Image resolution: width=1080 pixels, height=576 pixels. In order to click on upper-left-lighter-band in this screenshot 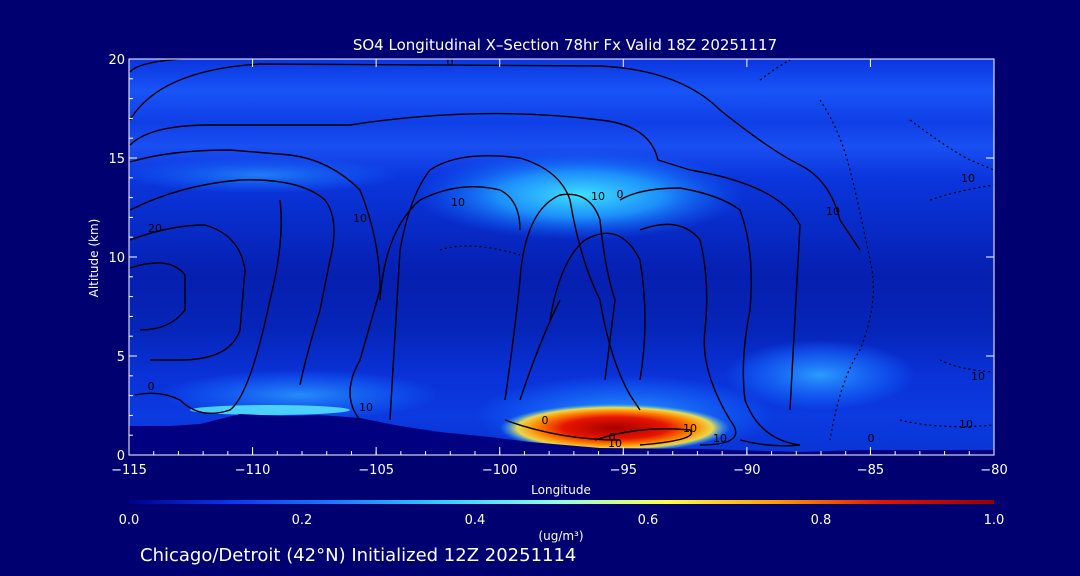, I will do `click(264, 175)`.